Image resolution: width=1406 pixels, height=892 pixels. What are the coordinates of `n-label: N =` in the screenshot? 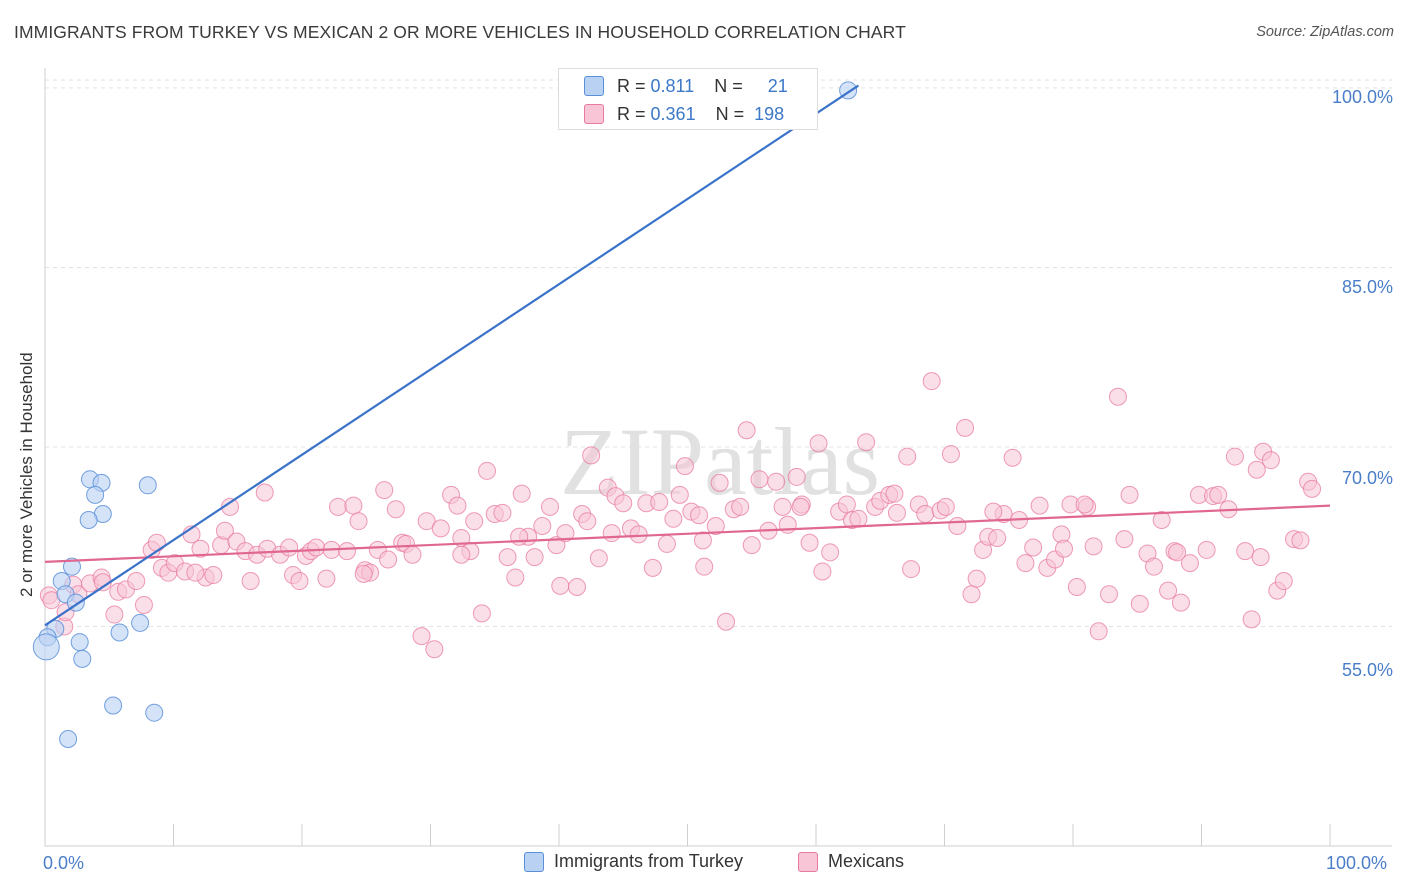 It's located at (728, 85).